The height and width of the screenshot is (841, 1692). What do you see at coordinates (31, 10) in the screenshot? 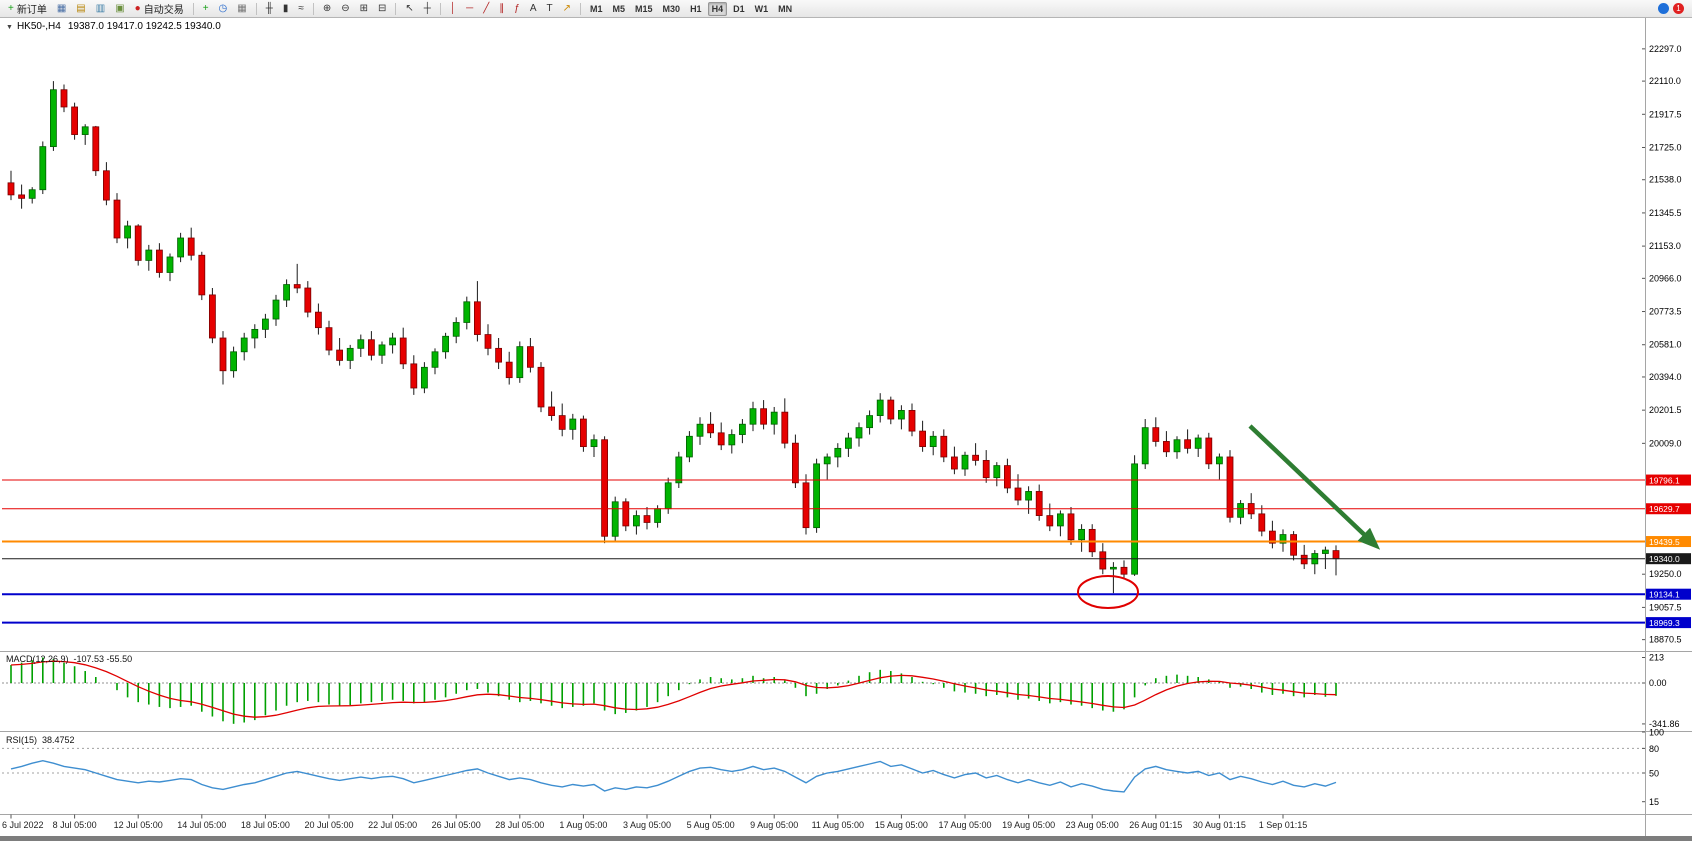
I see `new-order-button-label: 新订单` at bounding box center [31, 10].